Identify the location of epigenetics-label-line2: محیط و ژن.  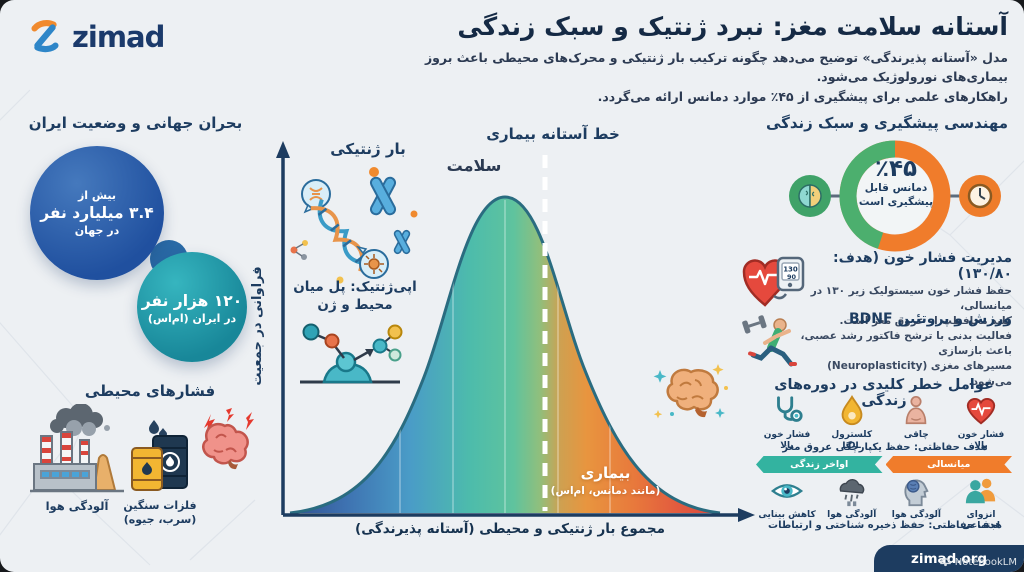
(355, 304).